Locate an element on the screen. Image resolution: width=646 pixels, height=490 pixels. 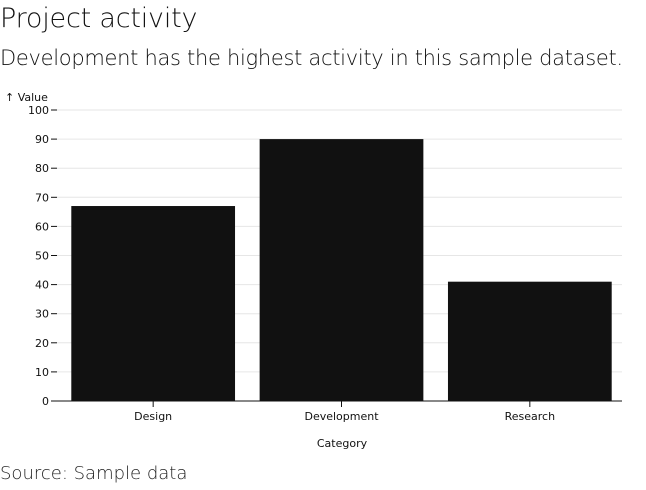
y-tick-label: 40 is located at coordinates (42, 285).